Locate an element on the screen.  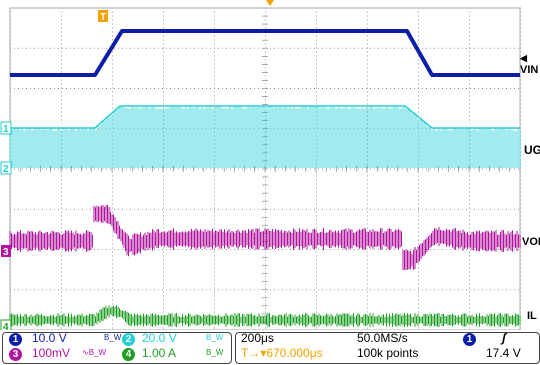
horizontal-settings-panel is located at coordinates (387, 348).